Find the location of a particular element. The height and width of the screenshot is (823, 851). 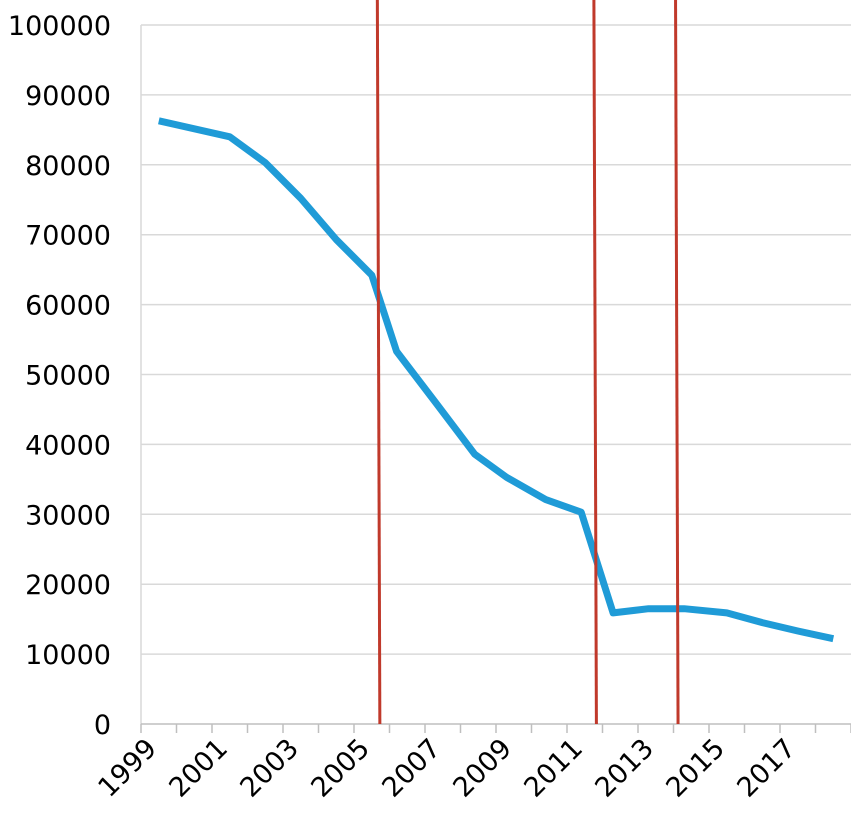

x-tick-label: 2003 is located at coordinates (269, 768).